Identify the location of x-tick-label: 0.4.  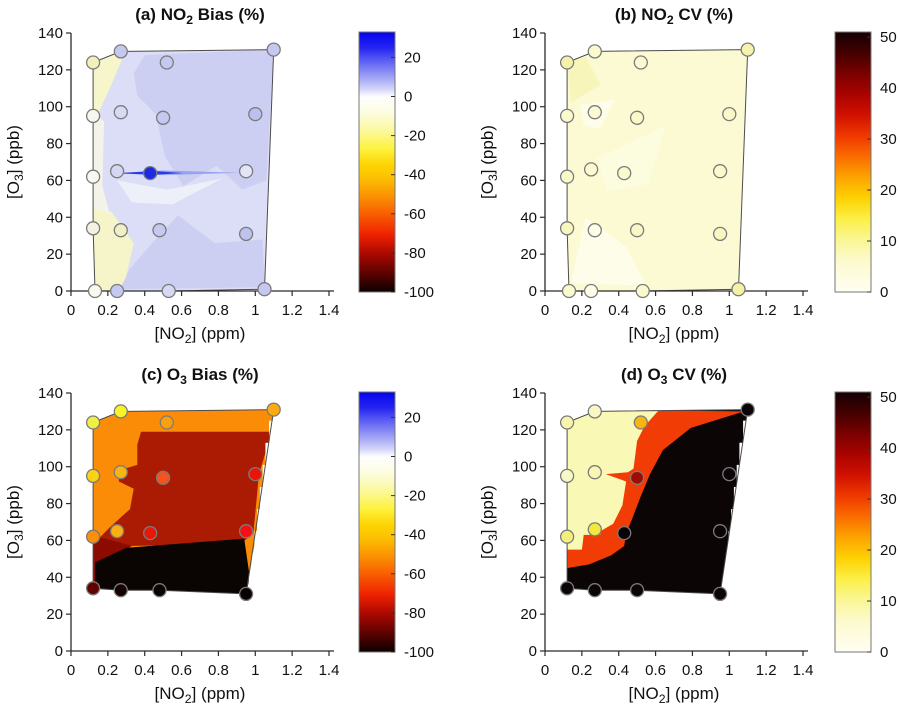
(144, 310).